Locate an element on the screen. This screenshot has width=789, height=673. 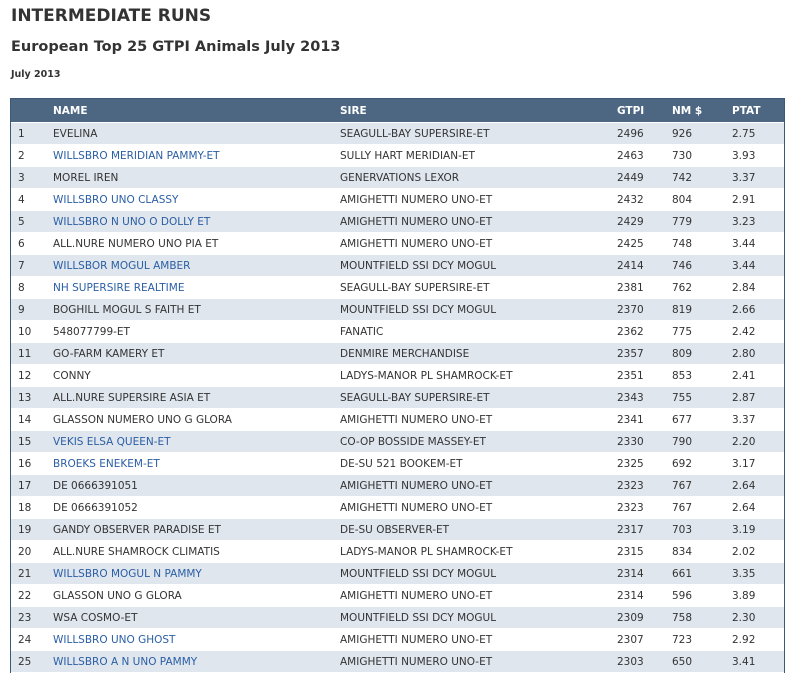
table-cell: 17 is located at coordinates (32, 485).